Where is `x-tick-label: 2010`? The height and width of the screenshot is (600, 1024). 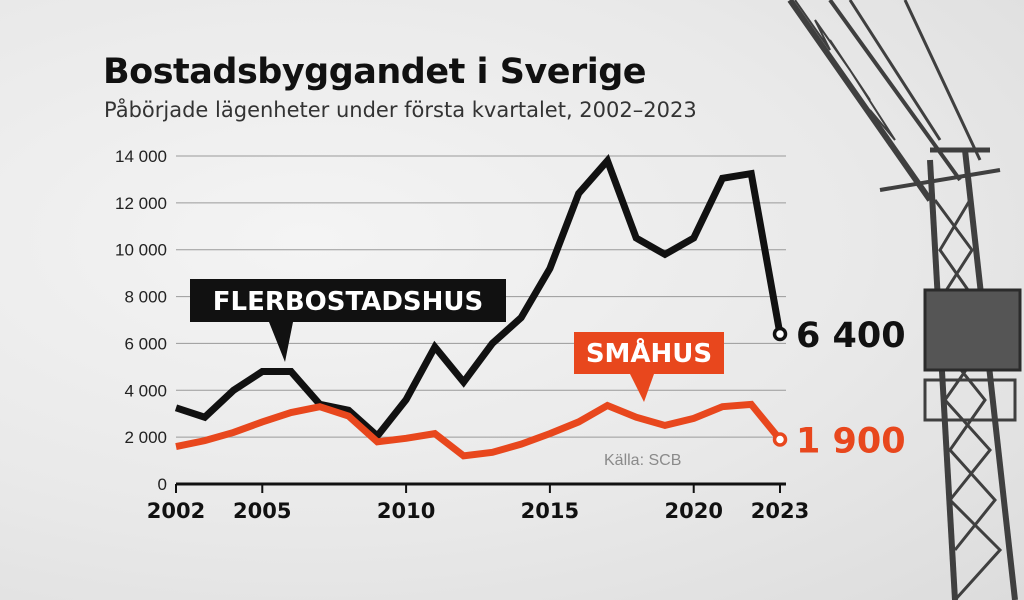 x-tick-label: 2010 is located at coordinates (406, 511).